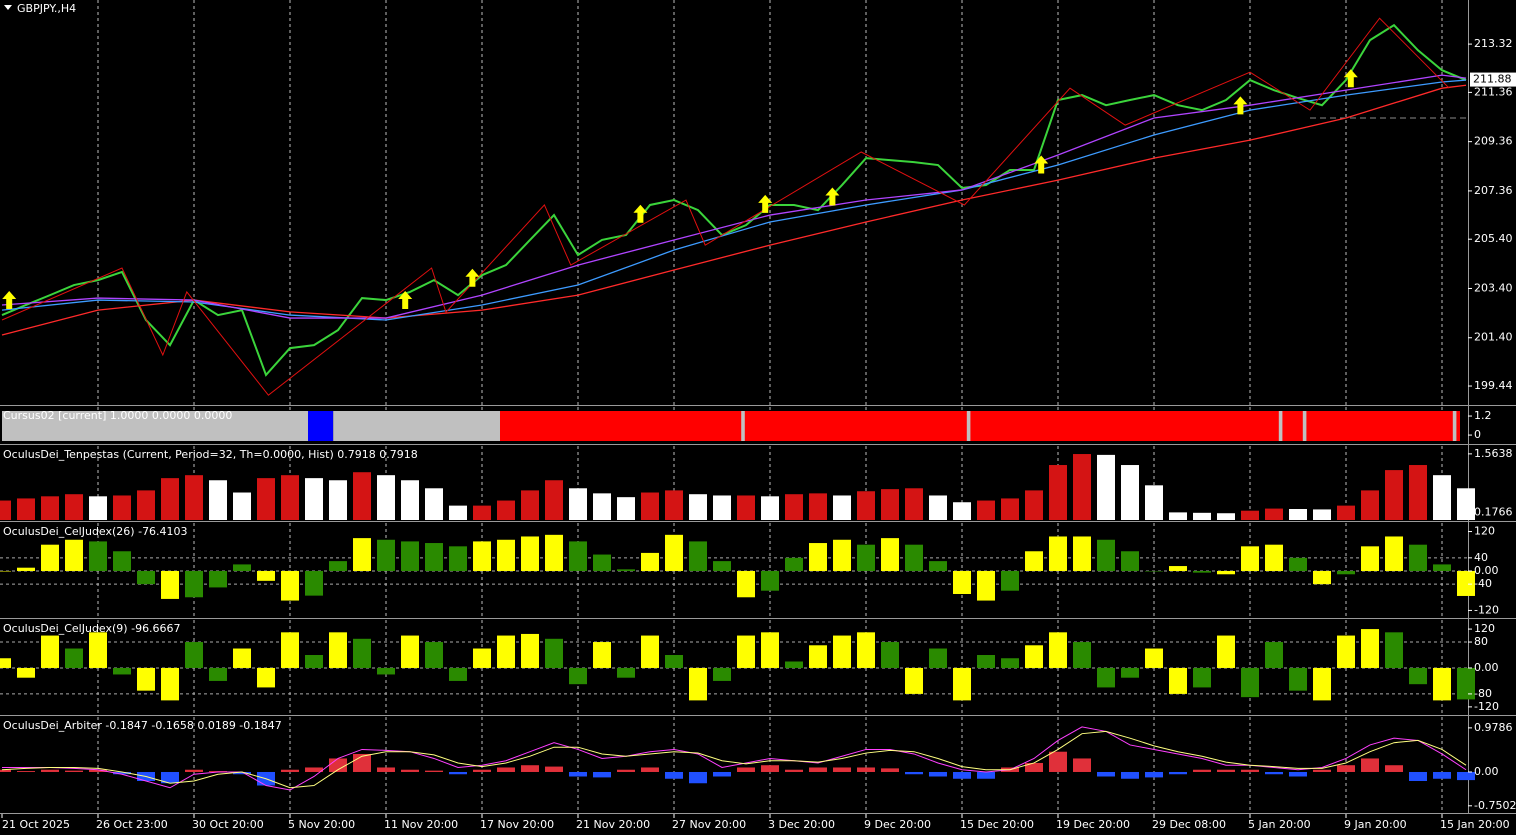  I want to click on y-tick-label: 205.40, so click(1493, 238).